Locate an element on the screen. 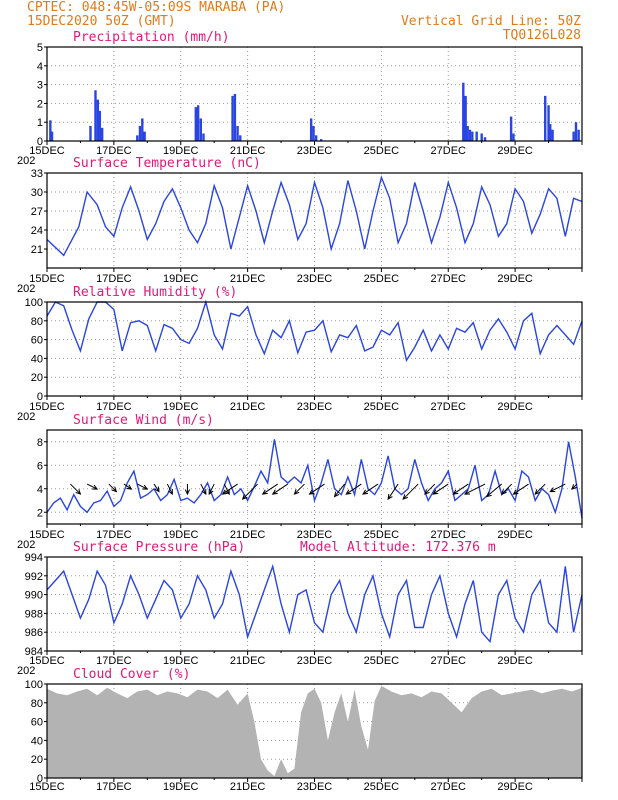  y-tick-label: 3 is located at coordinates (40, 86).